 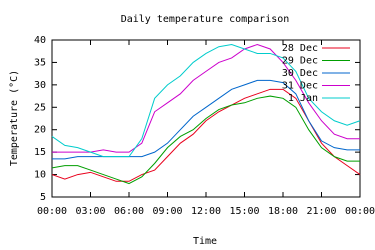 I want to click on y-tick-label: 20, so click(x=40, y=130).